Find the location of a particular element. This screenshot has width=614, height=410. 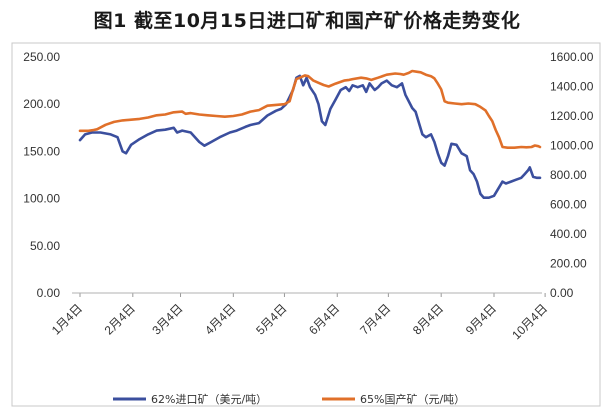

legend-label: 62%进口矿（美元/吨） is located at coordinates (209, 399).